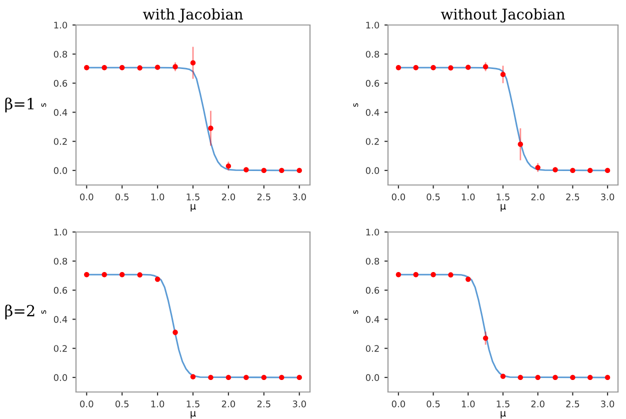 Image resolution: width=626 pixels, height=419 pixels. What do you see at coordinates (502, 15) in the screenshot?
I see `chart-title: without Jacobian` at bounding box center [502, 15].